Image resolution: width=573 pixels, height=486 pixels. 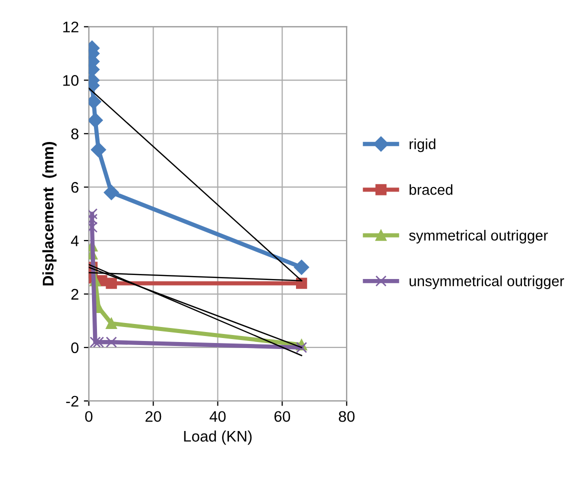 I want to click on x-tick-label: 60, so click(x=282, y=416).